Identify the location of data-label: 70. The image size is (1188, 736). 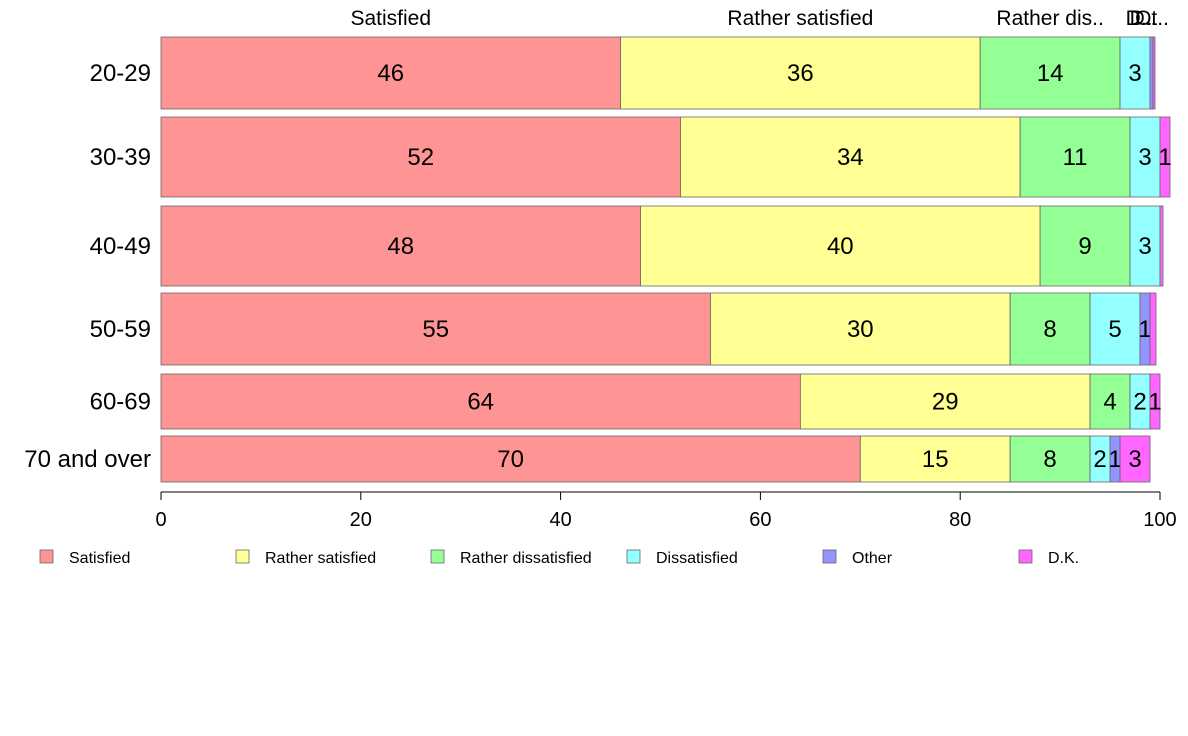
(510, 459).